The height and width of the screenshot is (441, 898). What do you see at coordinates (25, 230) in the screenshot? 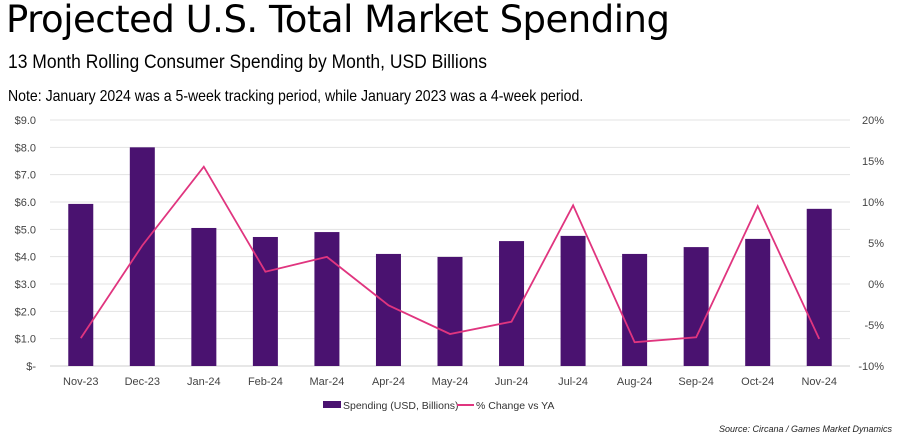
I see `left-tick-label: $5.0` at bounding box center [25, 230].